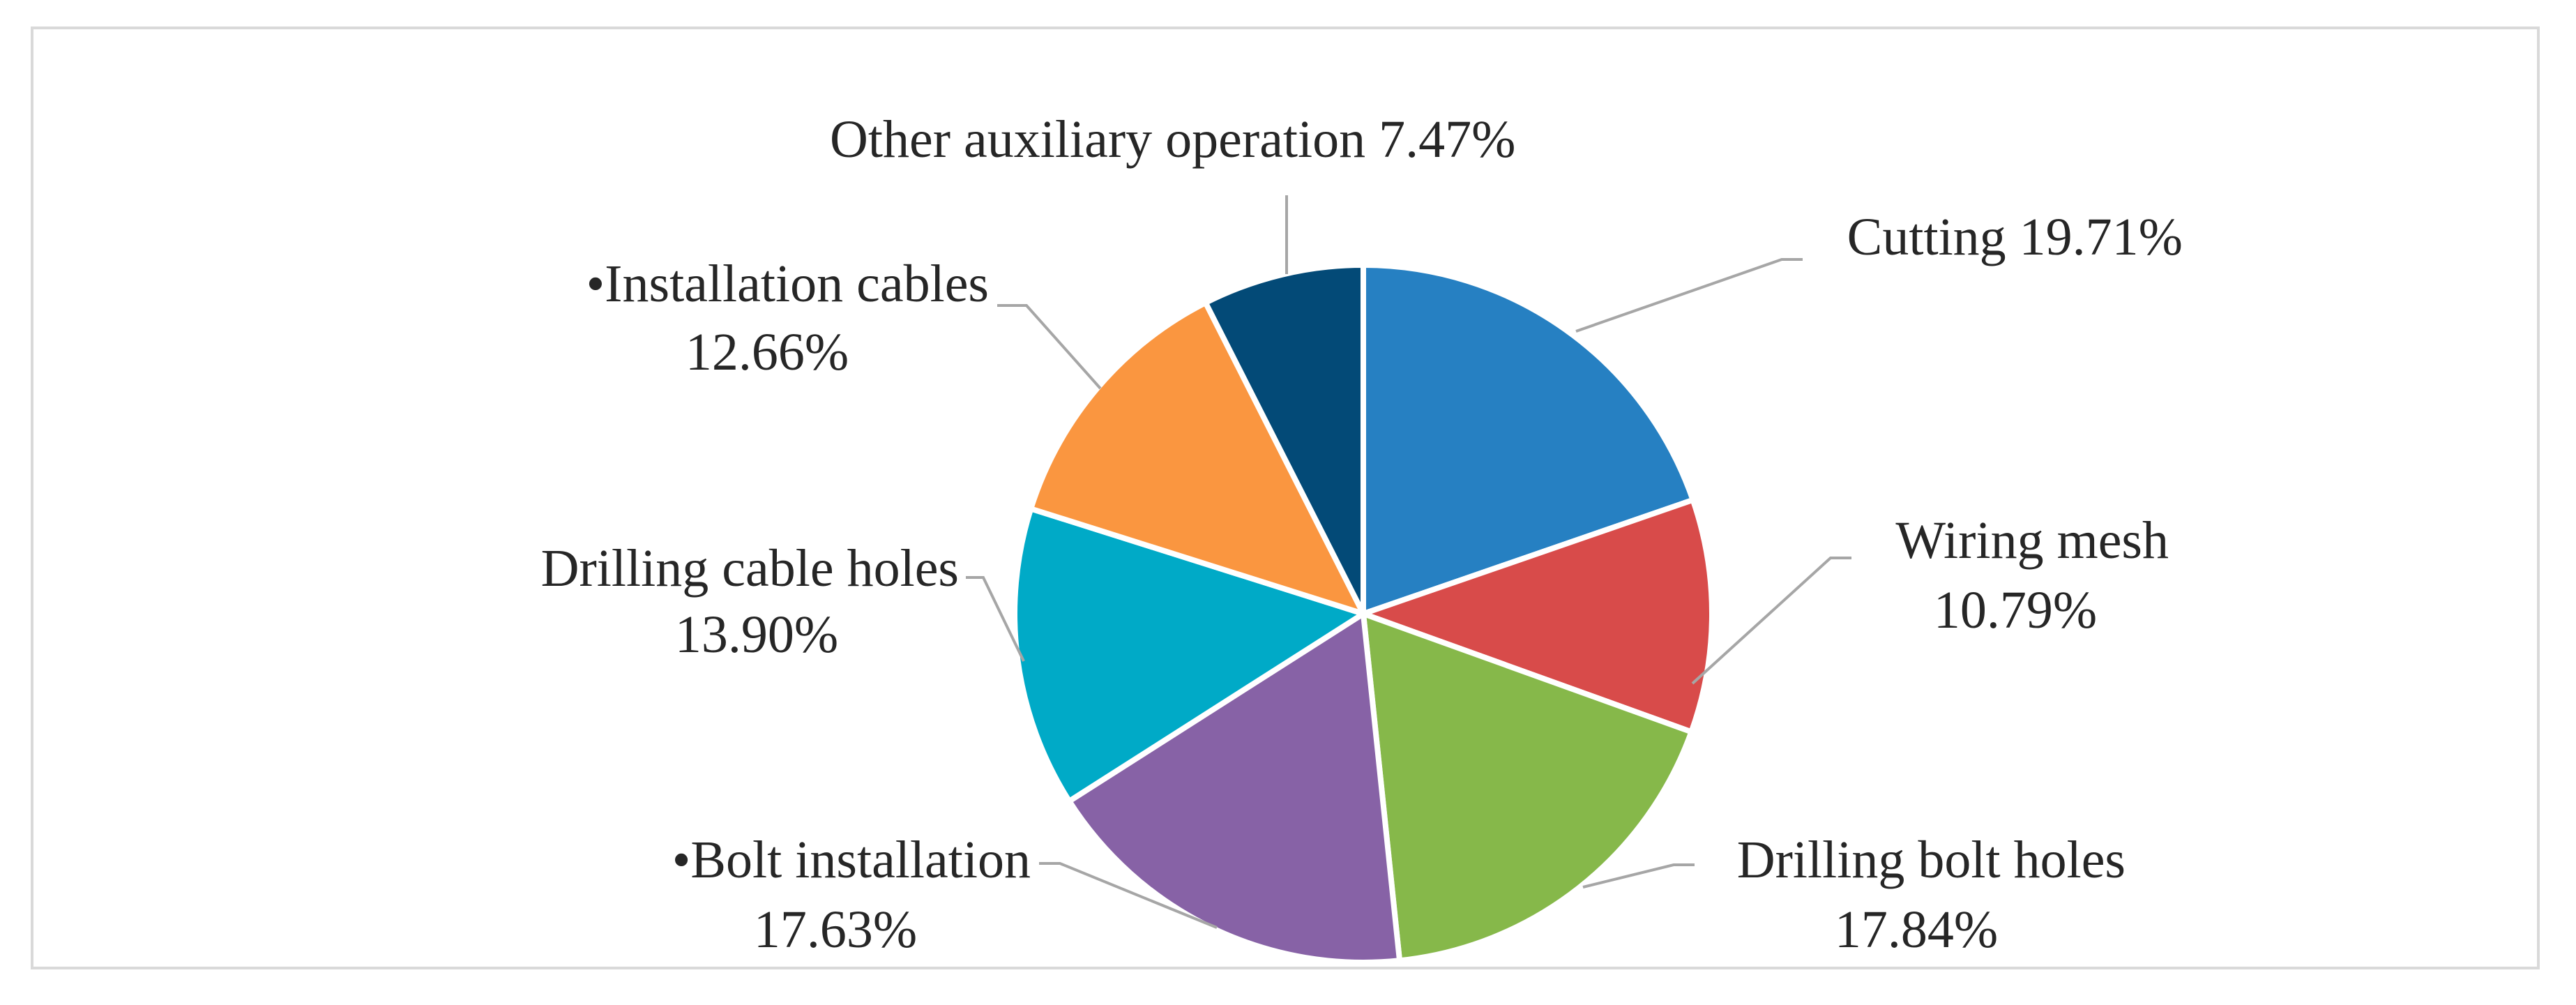 This screenshot has width=2576, height=1005. Describe the element at coordinates (2015, 610) in the screenshot. I see `data-label-2-value: 10.79%` at that location.